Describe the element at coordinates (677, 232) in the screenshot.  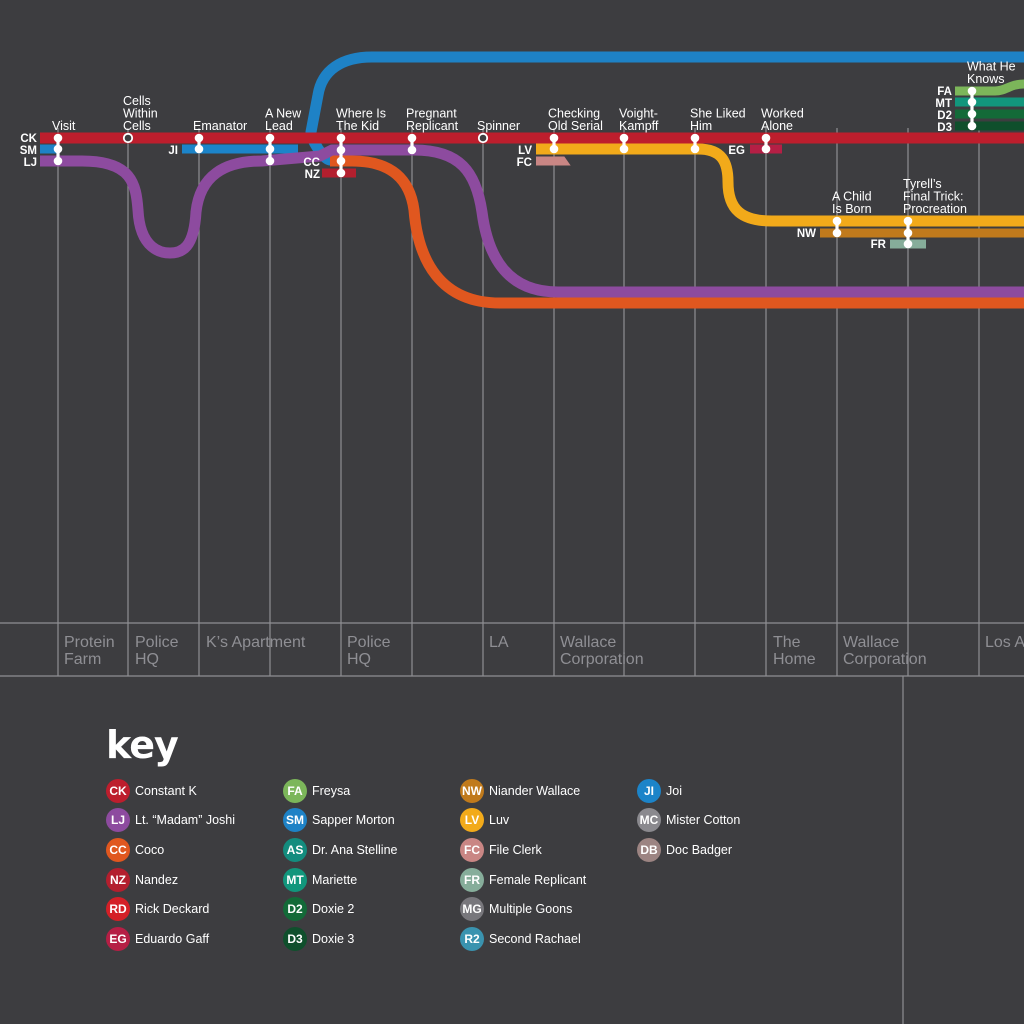
I see `line-cc` at that location.